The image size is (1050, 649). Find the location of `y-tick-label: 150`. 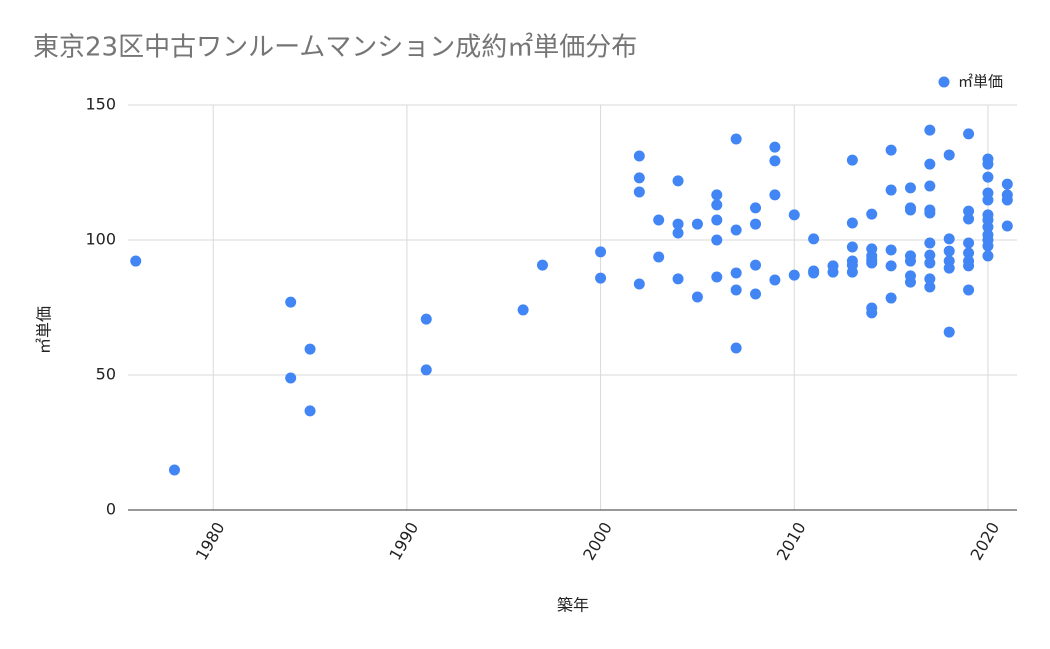

y-tick-label: 150 is located at coordinates (100, 104).